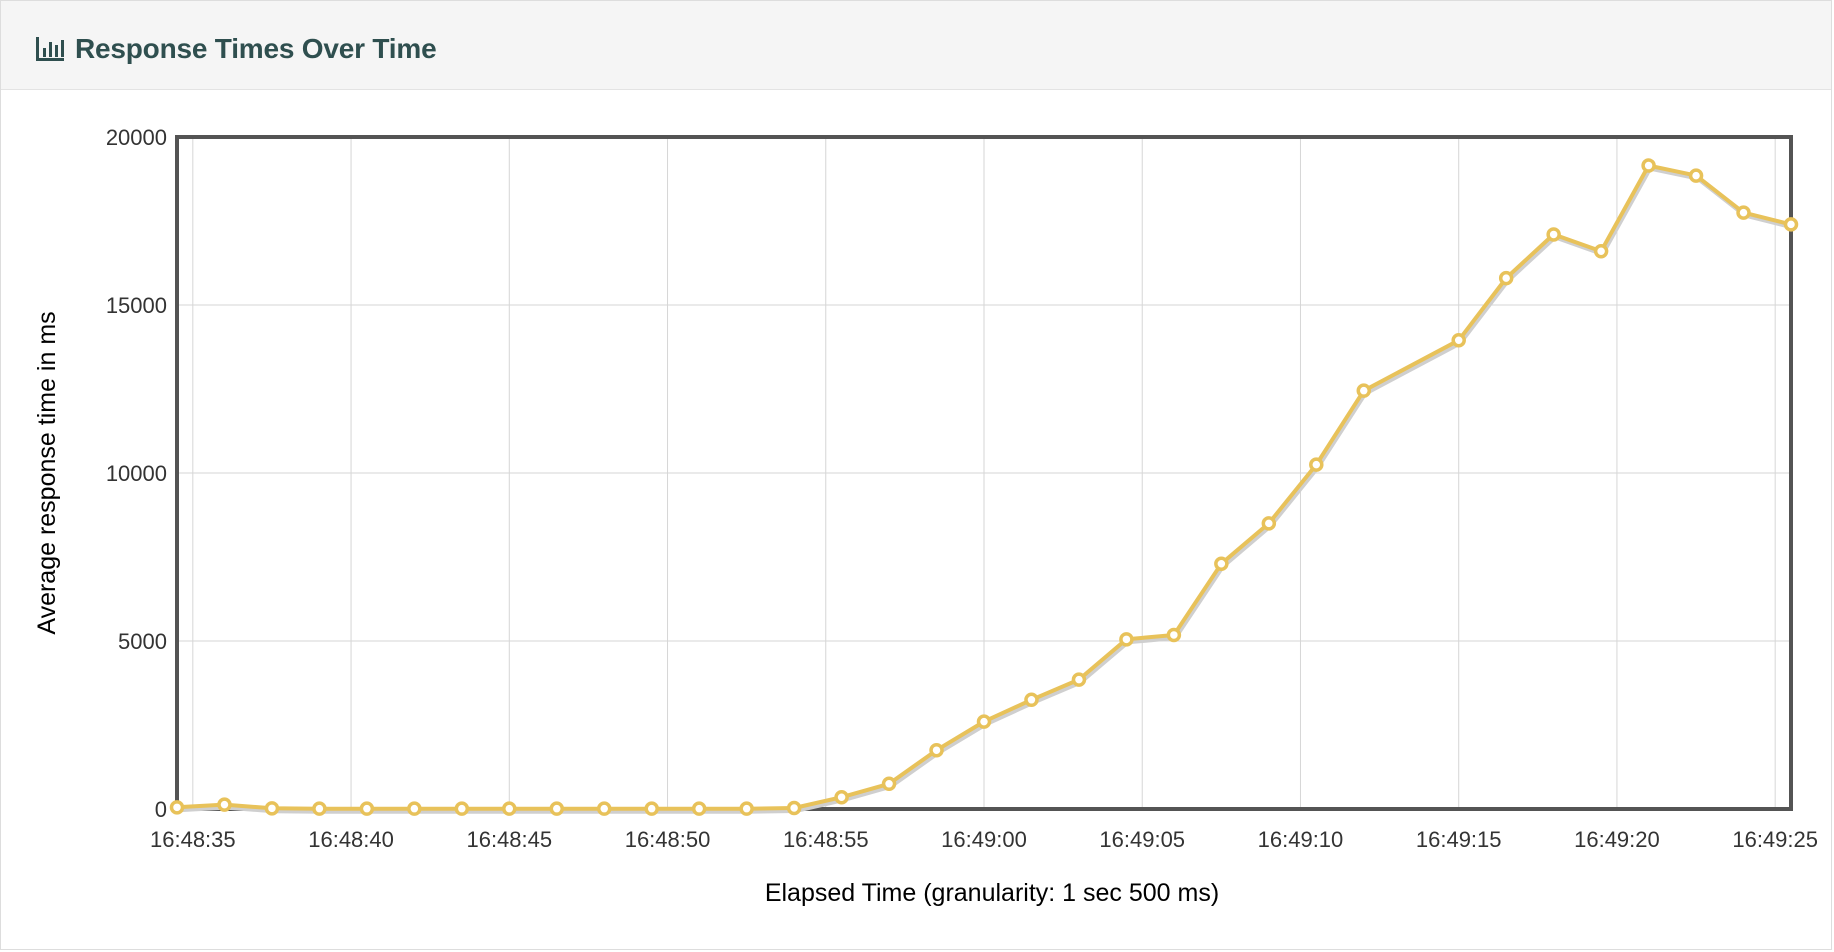 The height and width of the screenshot is (952, 1834). I want to click on y-tick-label: 15000, so click(136, 305).